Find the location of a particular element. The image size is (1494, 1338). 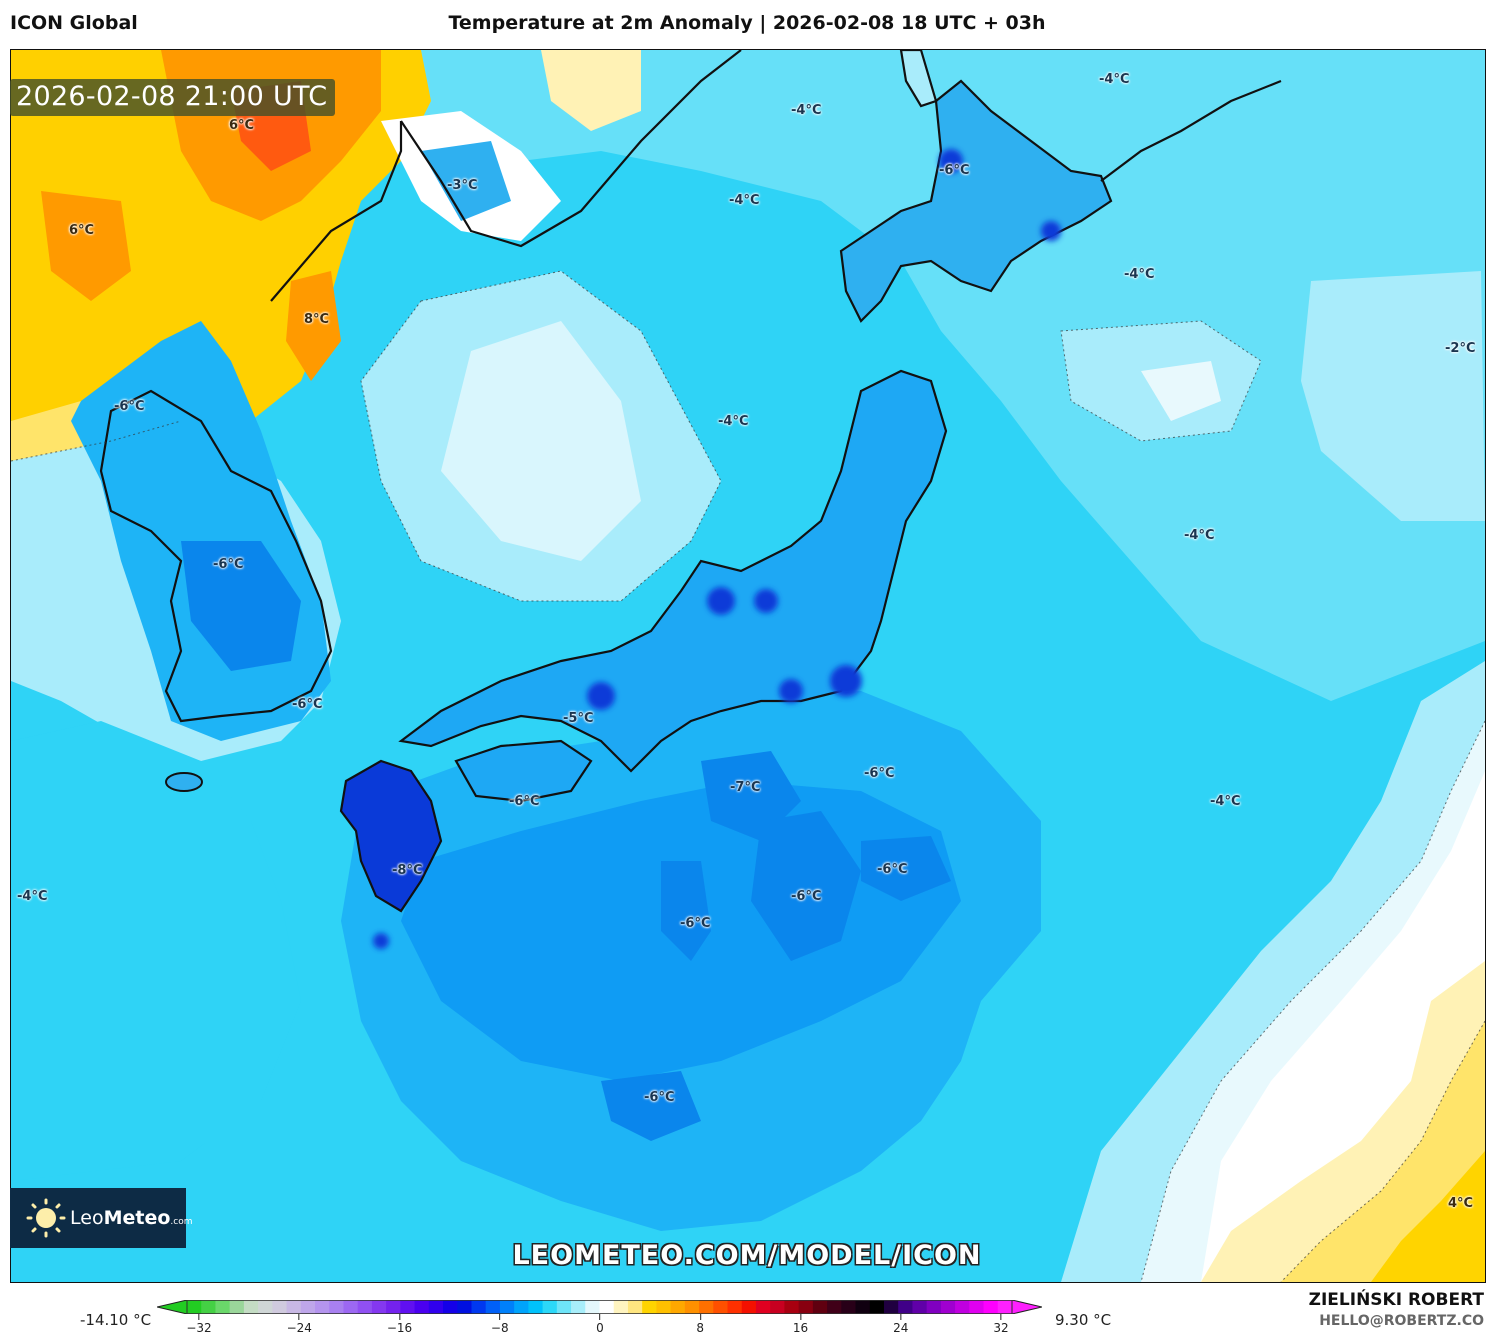

model-name: ICON Global is located at coordinates (74, 23).